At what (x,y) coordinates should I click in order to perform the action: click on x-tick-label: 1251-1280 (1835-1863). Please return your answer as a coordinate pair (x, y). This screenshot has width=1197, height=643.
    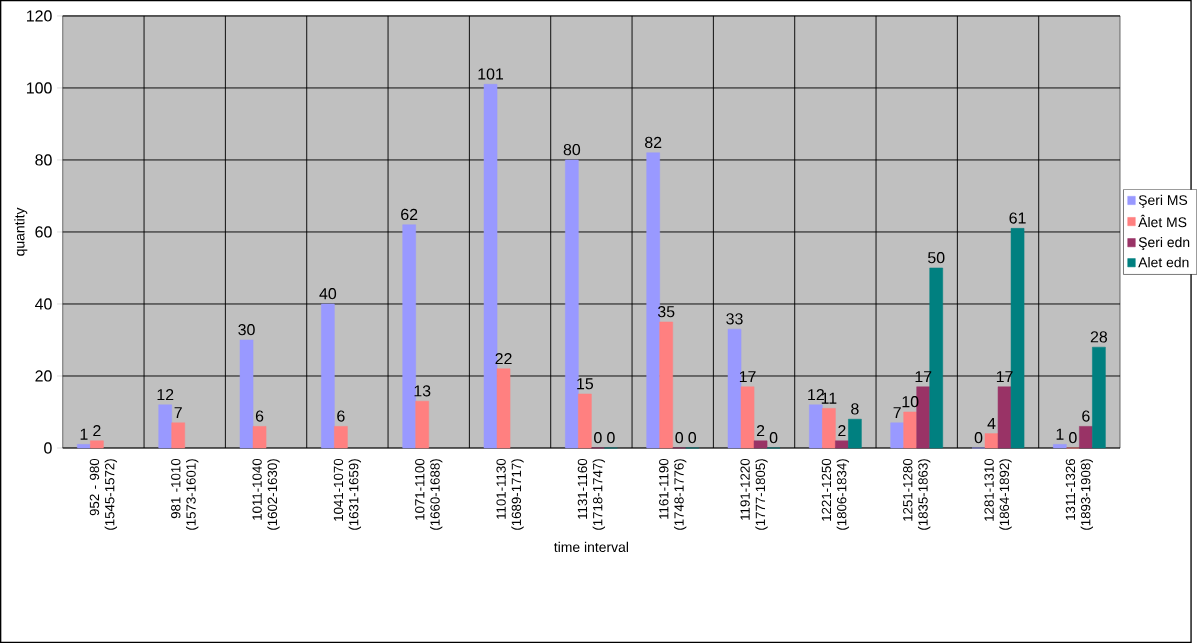
    Looking at the image, I should click on (917, 494).